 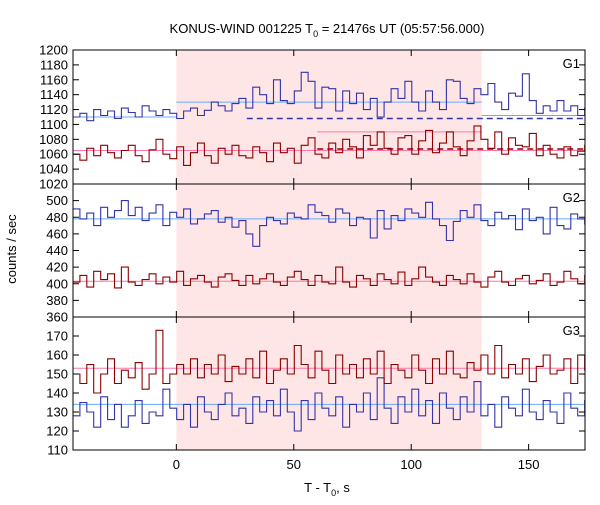 What do you see at coordinates (54, 64) in the screenshot?
I see `y-tick-label: 1180` at bounding box center [54, 64].